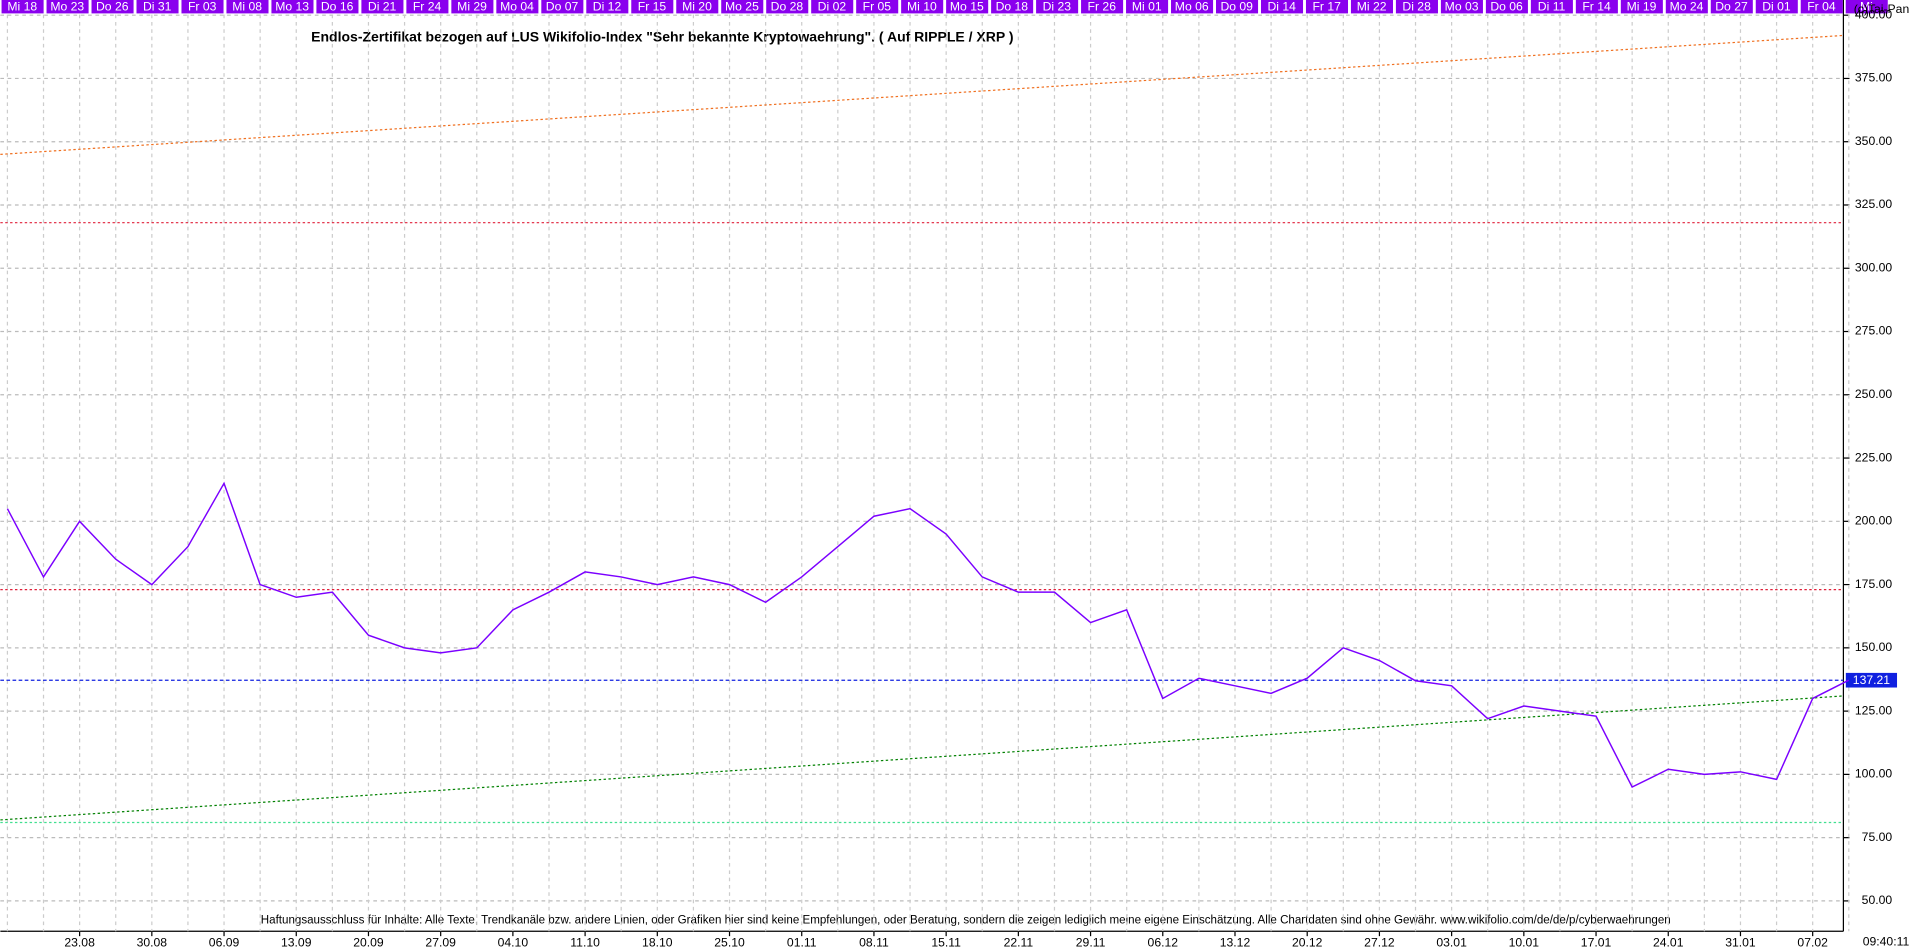 The width and height of the screenshot is (1912, 952). I want to click on y-tick-label: 75.00, so click(1877, 837).